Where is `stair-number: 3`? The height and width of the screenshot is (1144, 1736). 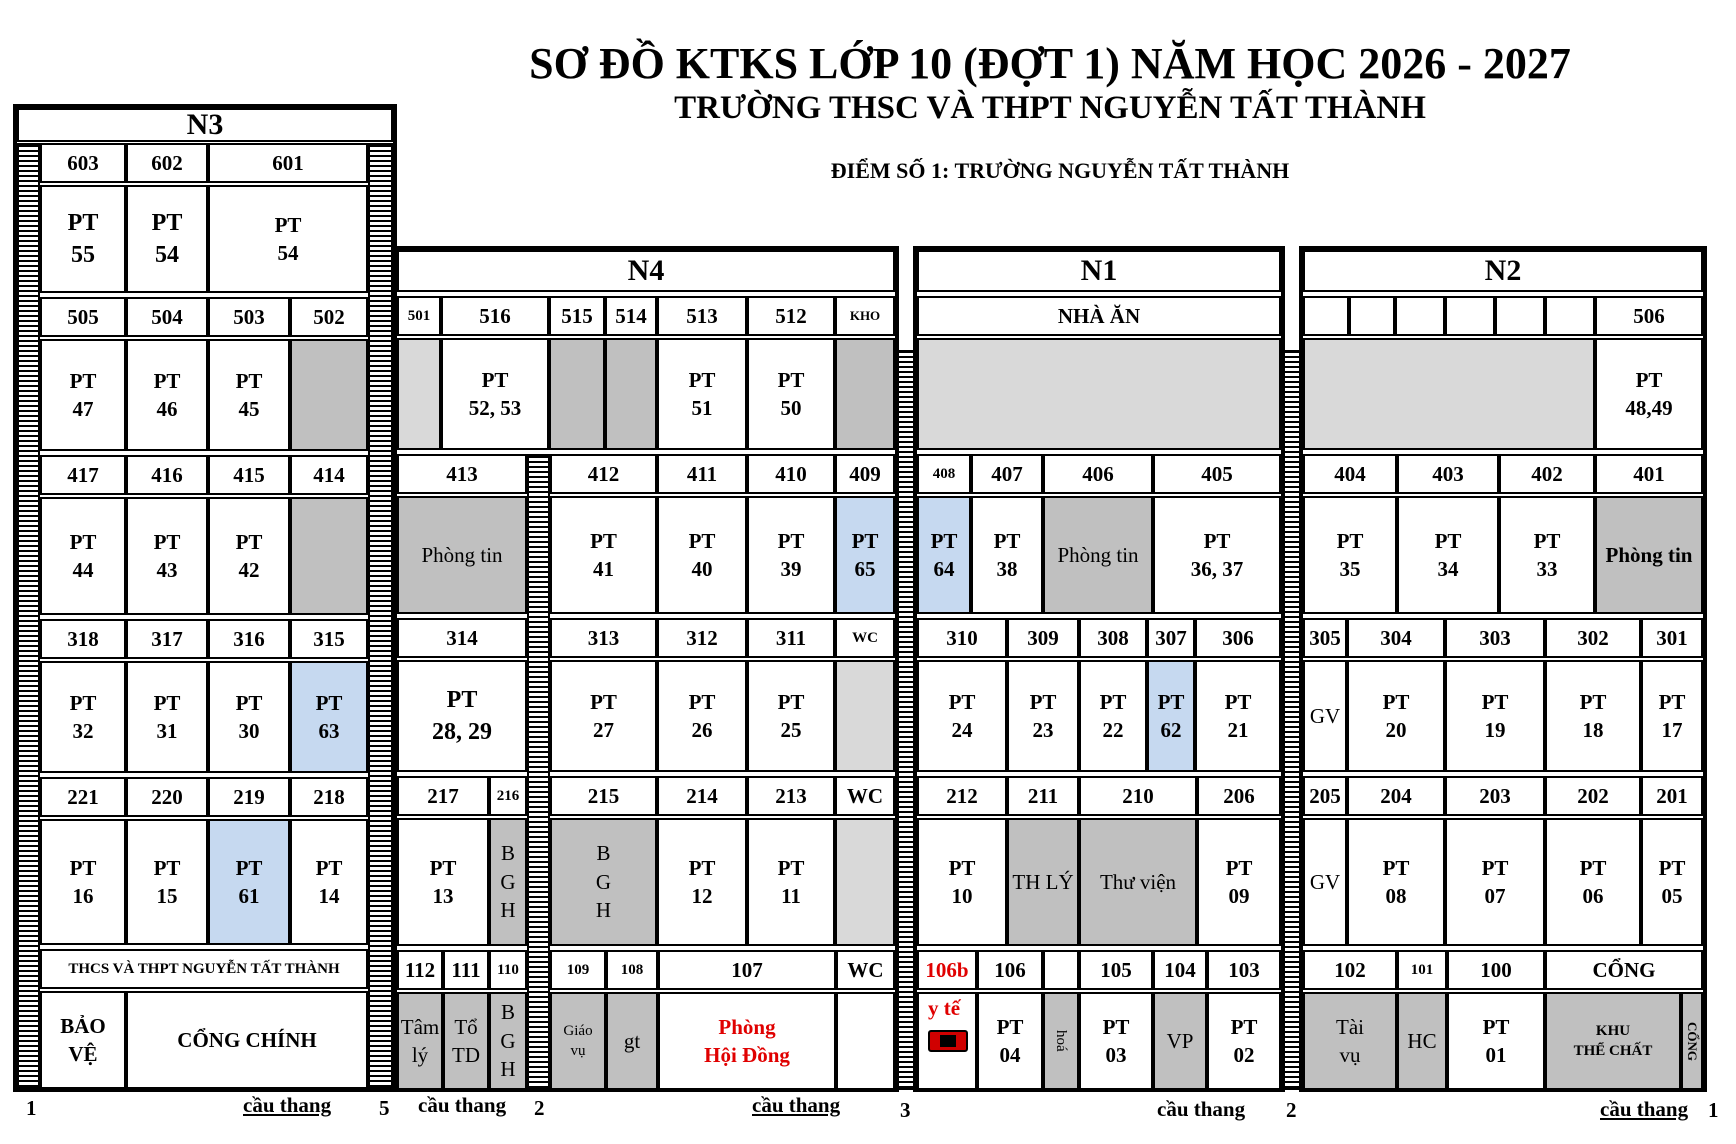
stair-number: 3 is located at coordinates (905, 1110).